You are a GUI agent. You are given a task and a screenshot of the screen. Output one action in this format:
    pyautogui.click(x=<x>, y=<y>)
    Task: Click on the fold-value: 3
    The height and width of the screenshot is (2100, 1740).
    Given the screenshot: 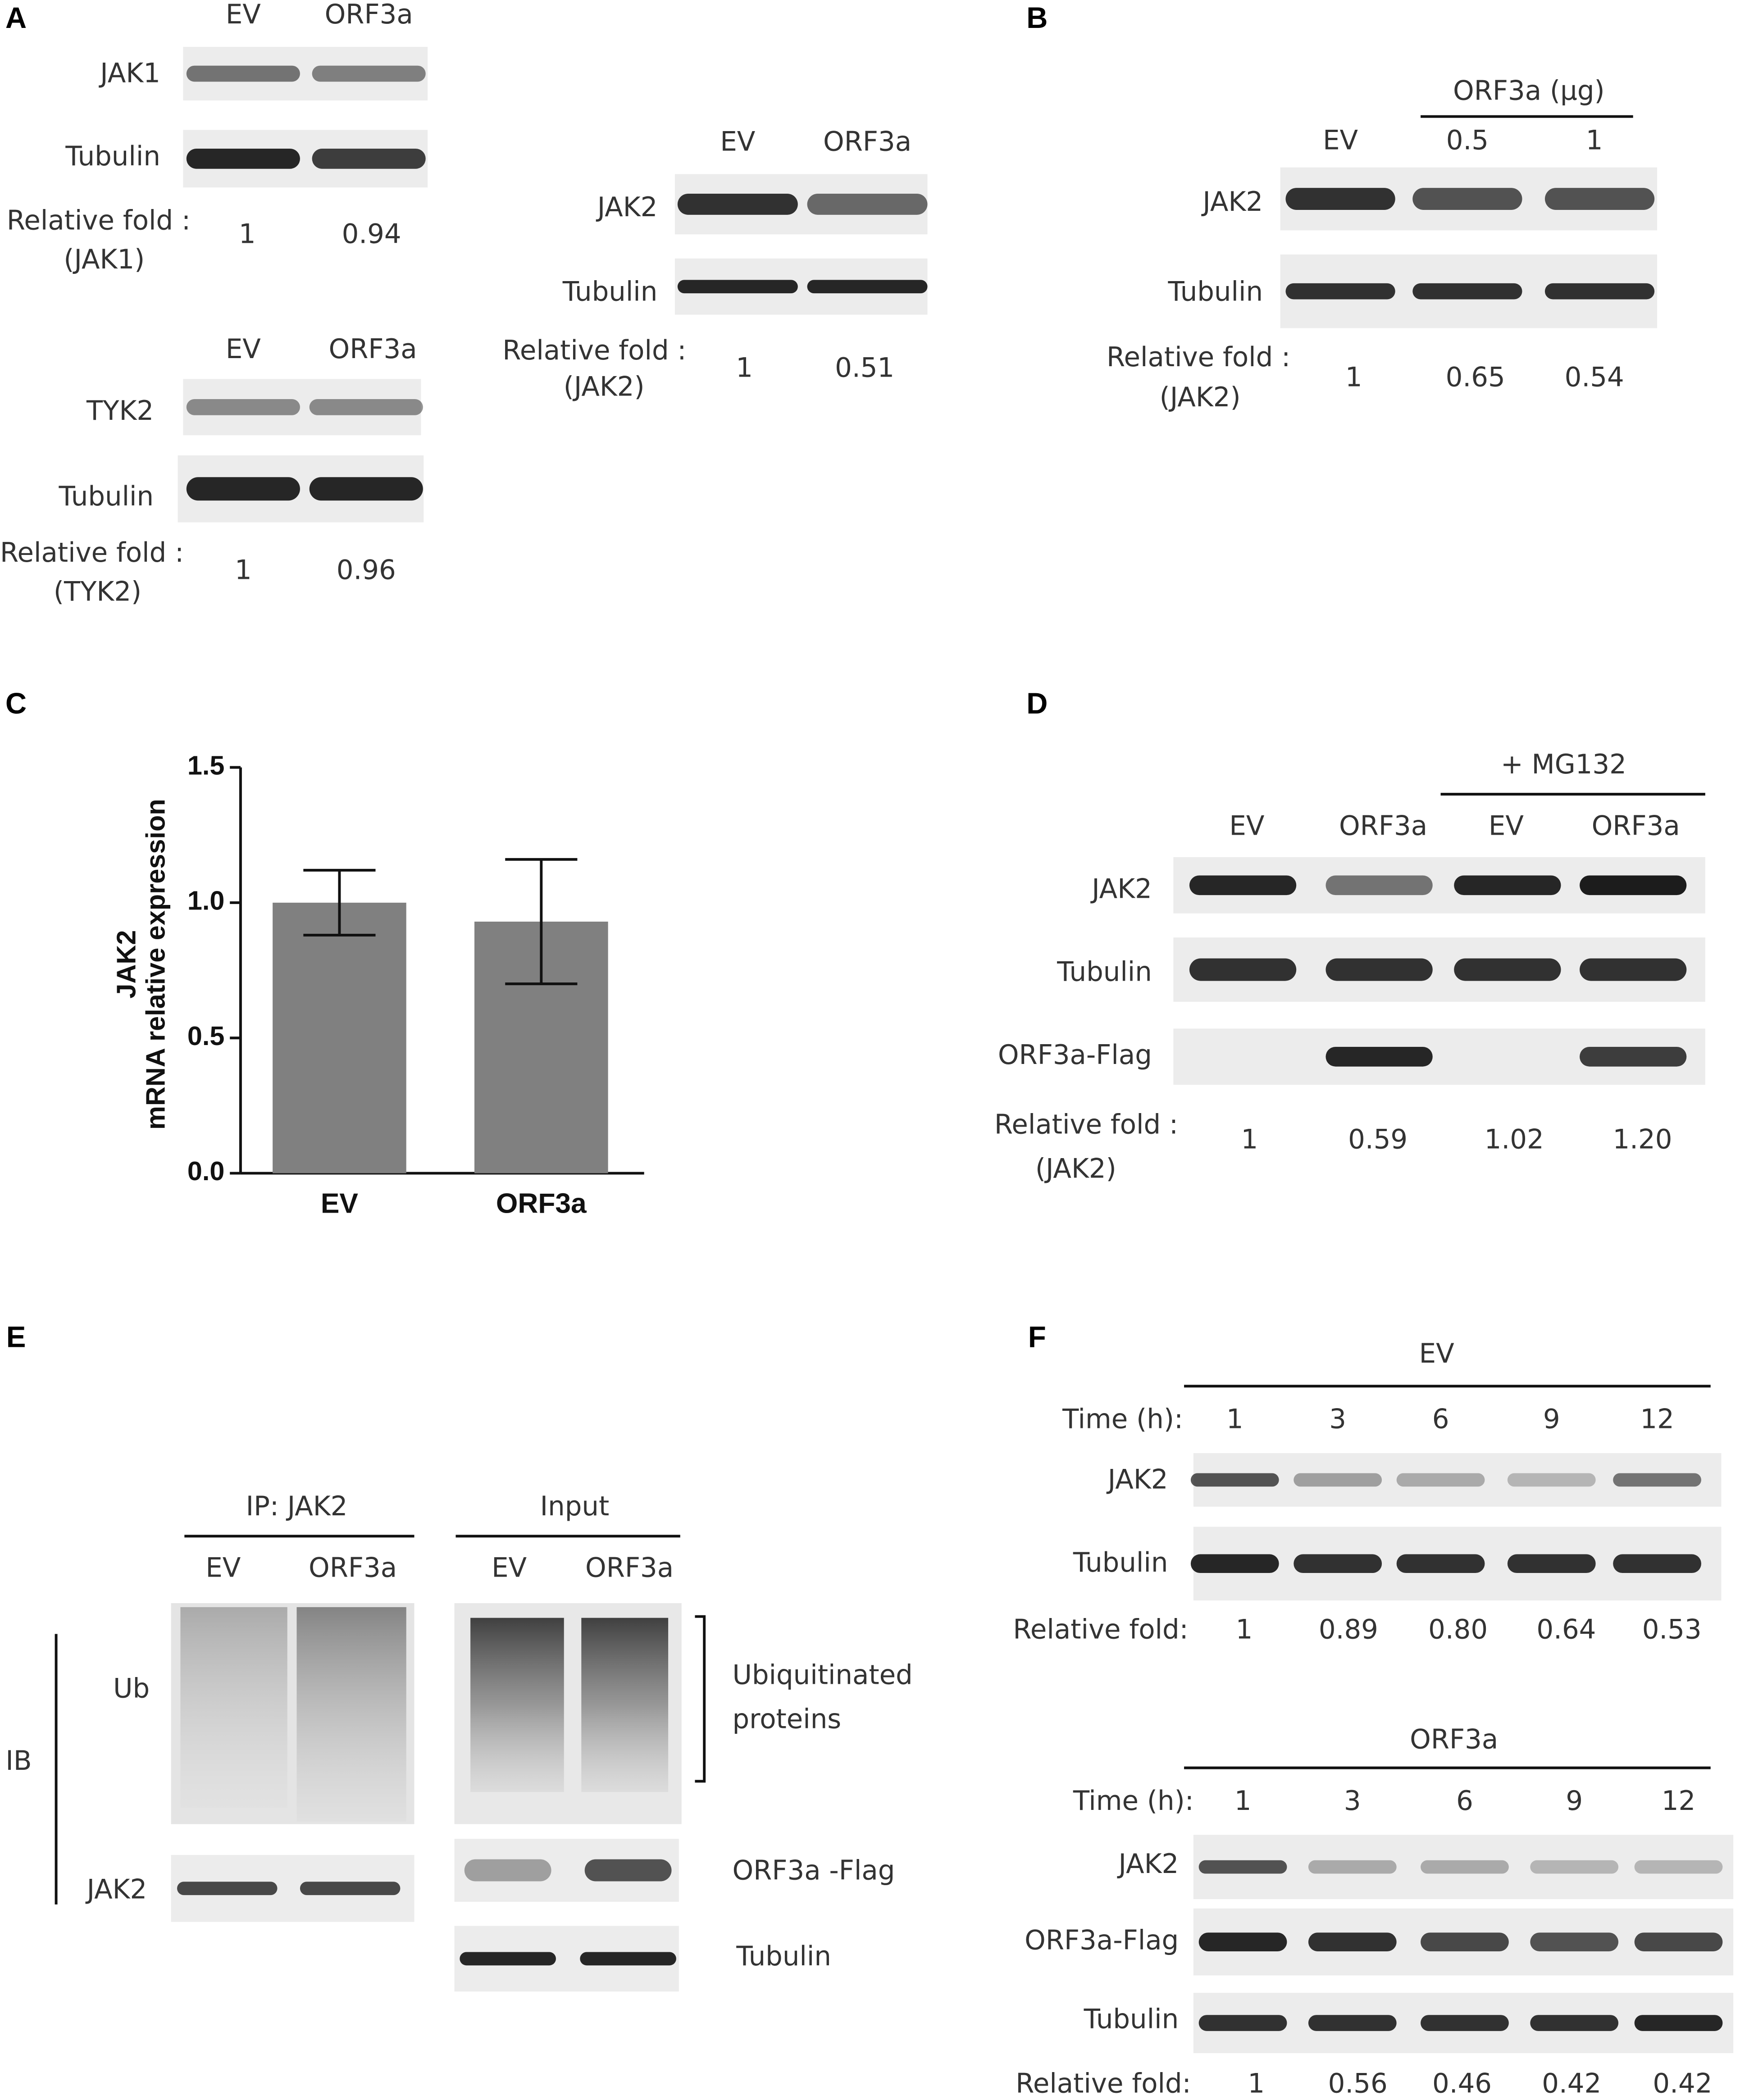 What is the action you would take?
    pyautogui.click(x=1337, y=1420)
    